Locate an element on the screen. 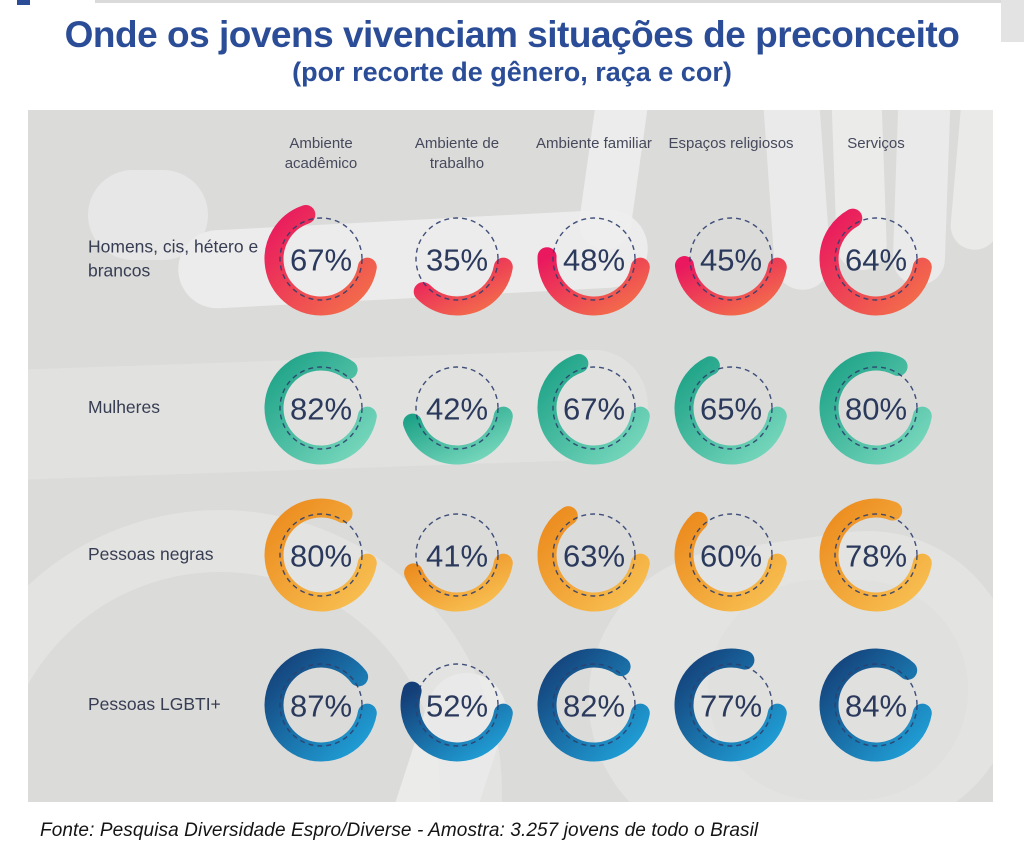 The height and width of the screenshot is (863, 1024). percent-value-label: 87% is located at coordinates (321, 706).